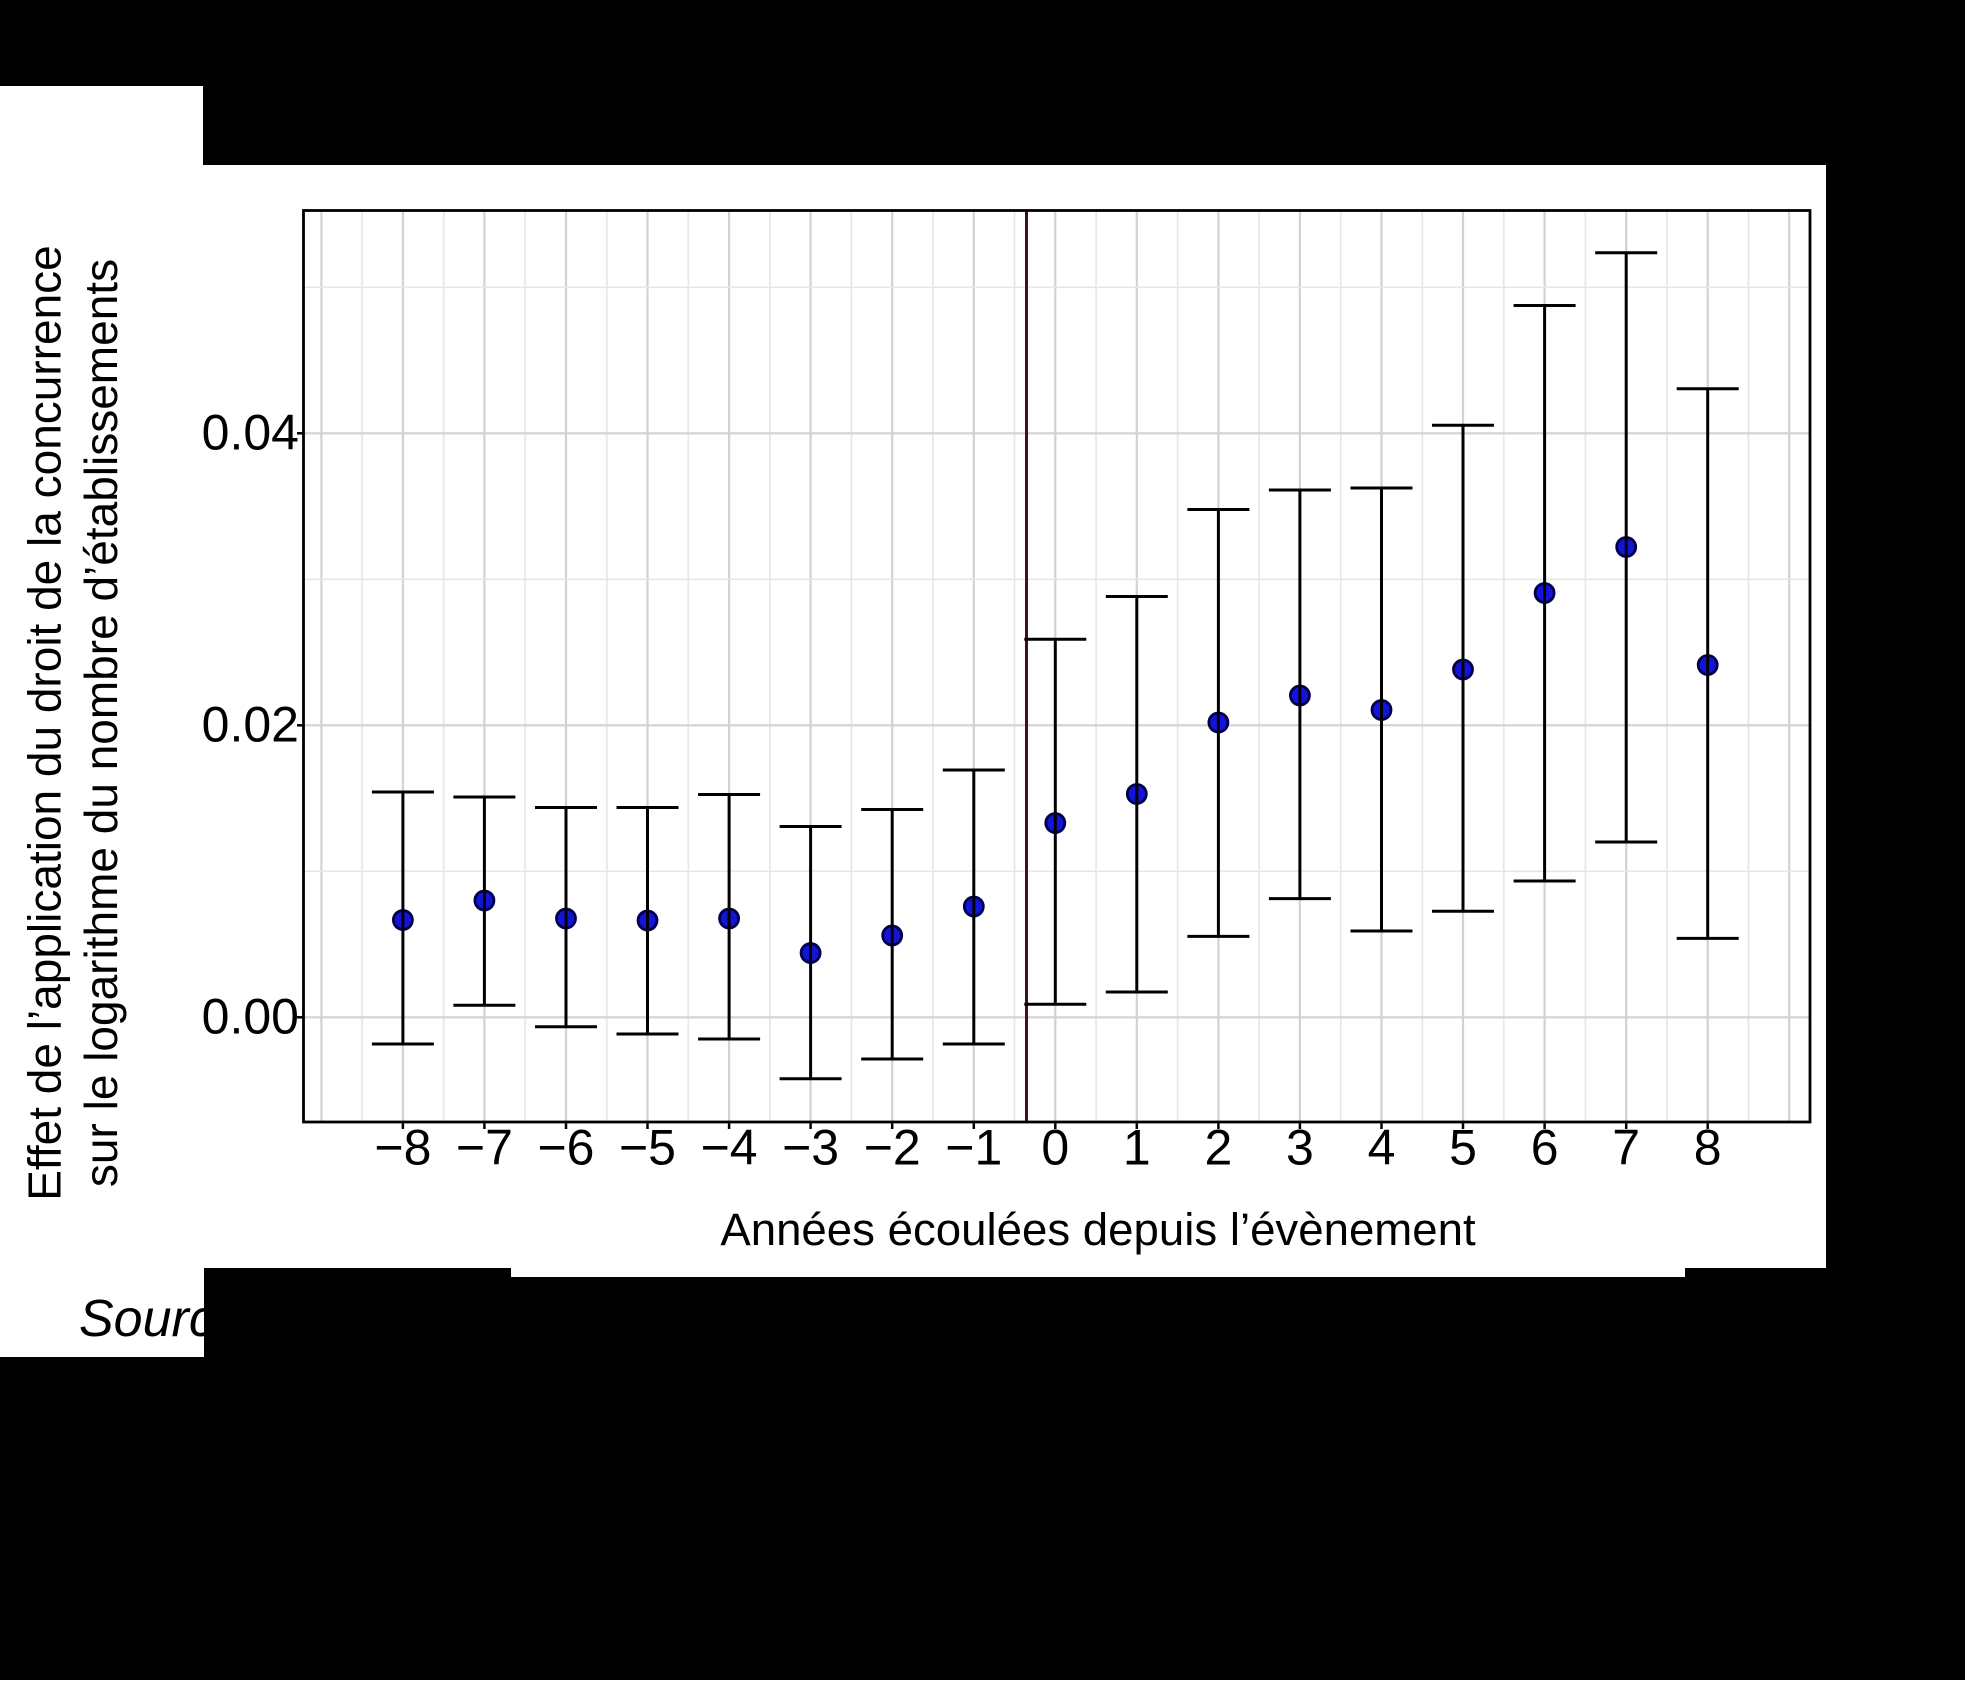 This screenshot has width=1965, height=1685. Describe the element at coordinates (1055, 1148) in the screenshot. I see `svg-text: 0` at that location.